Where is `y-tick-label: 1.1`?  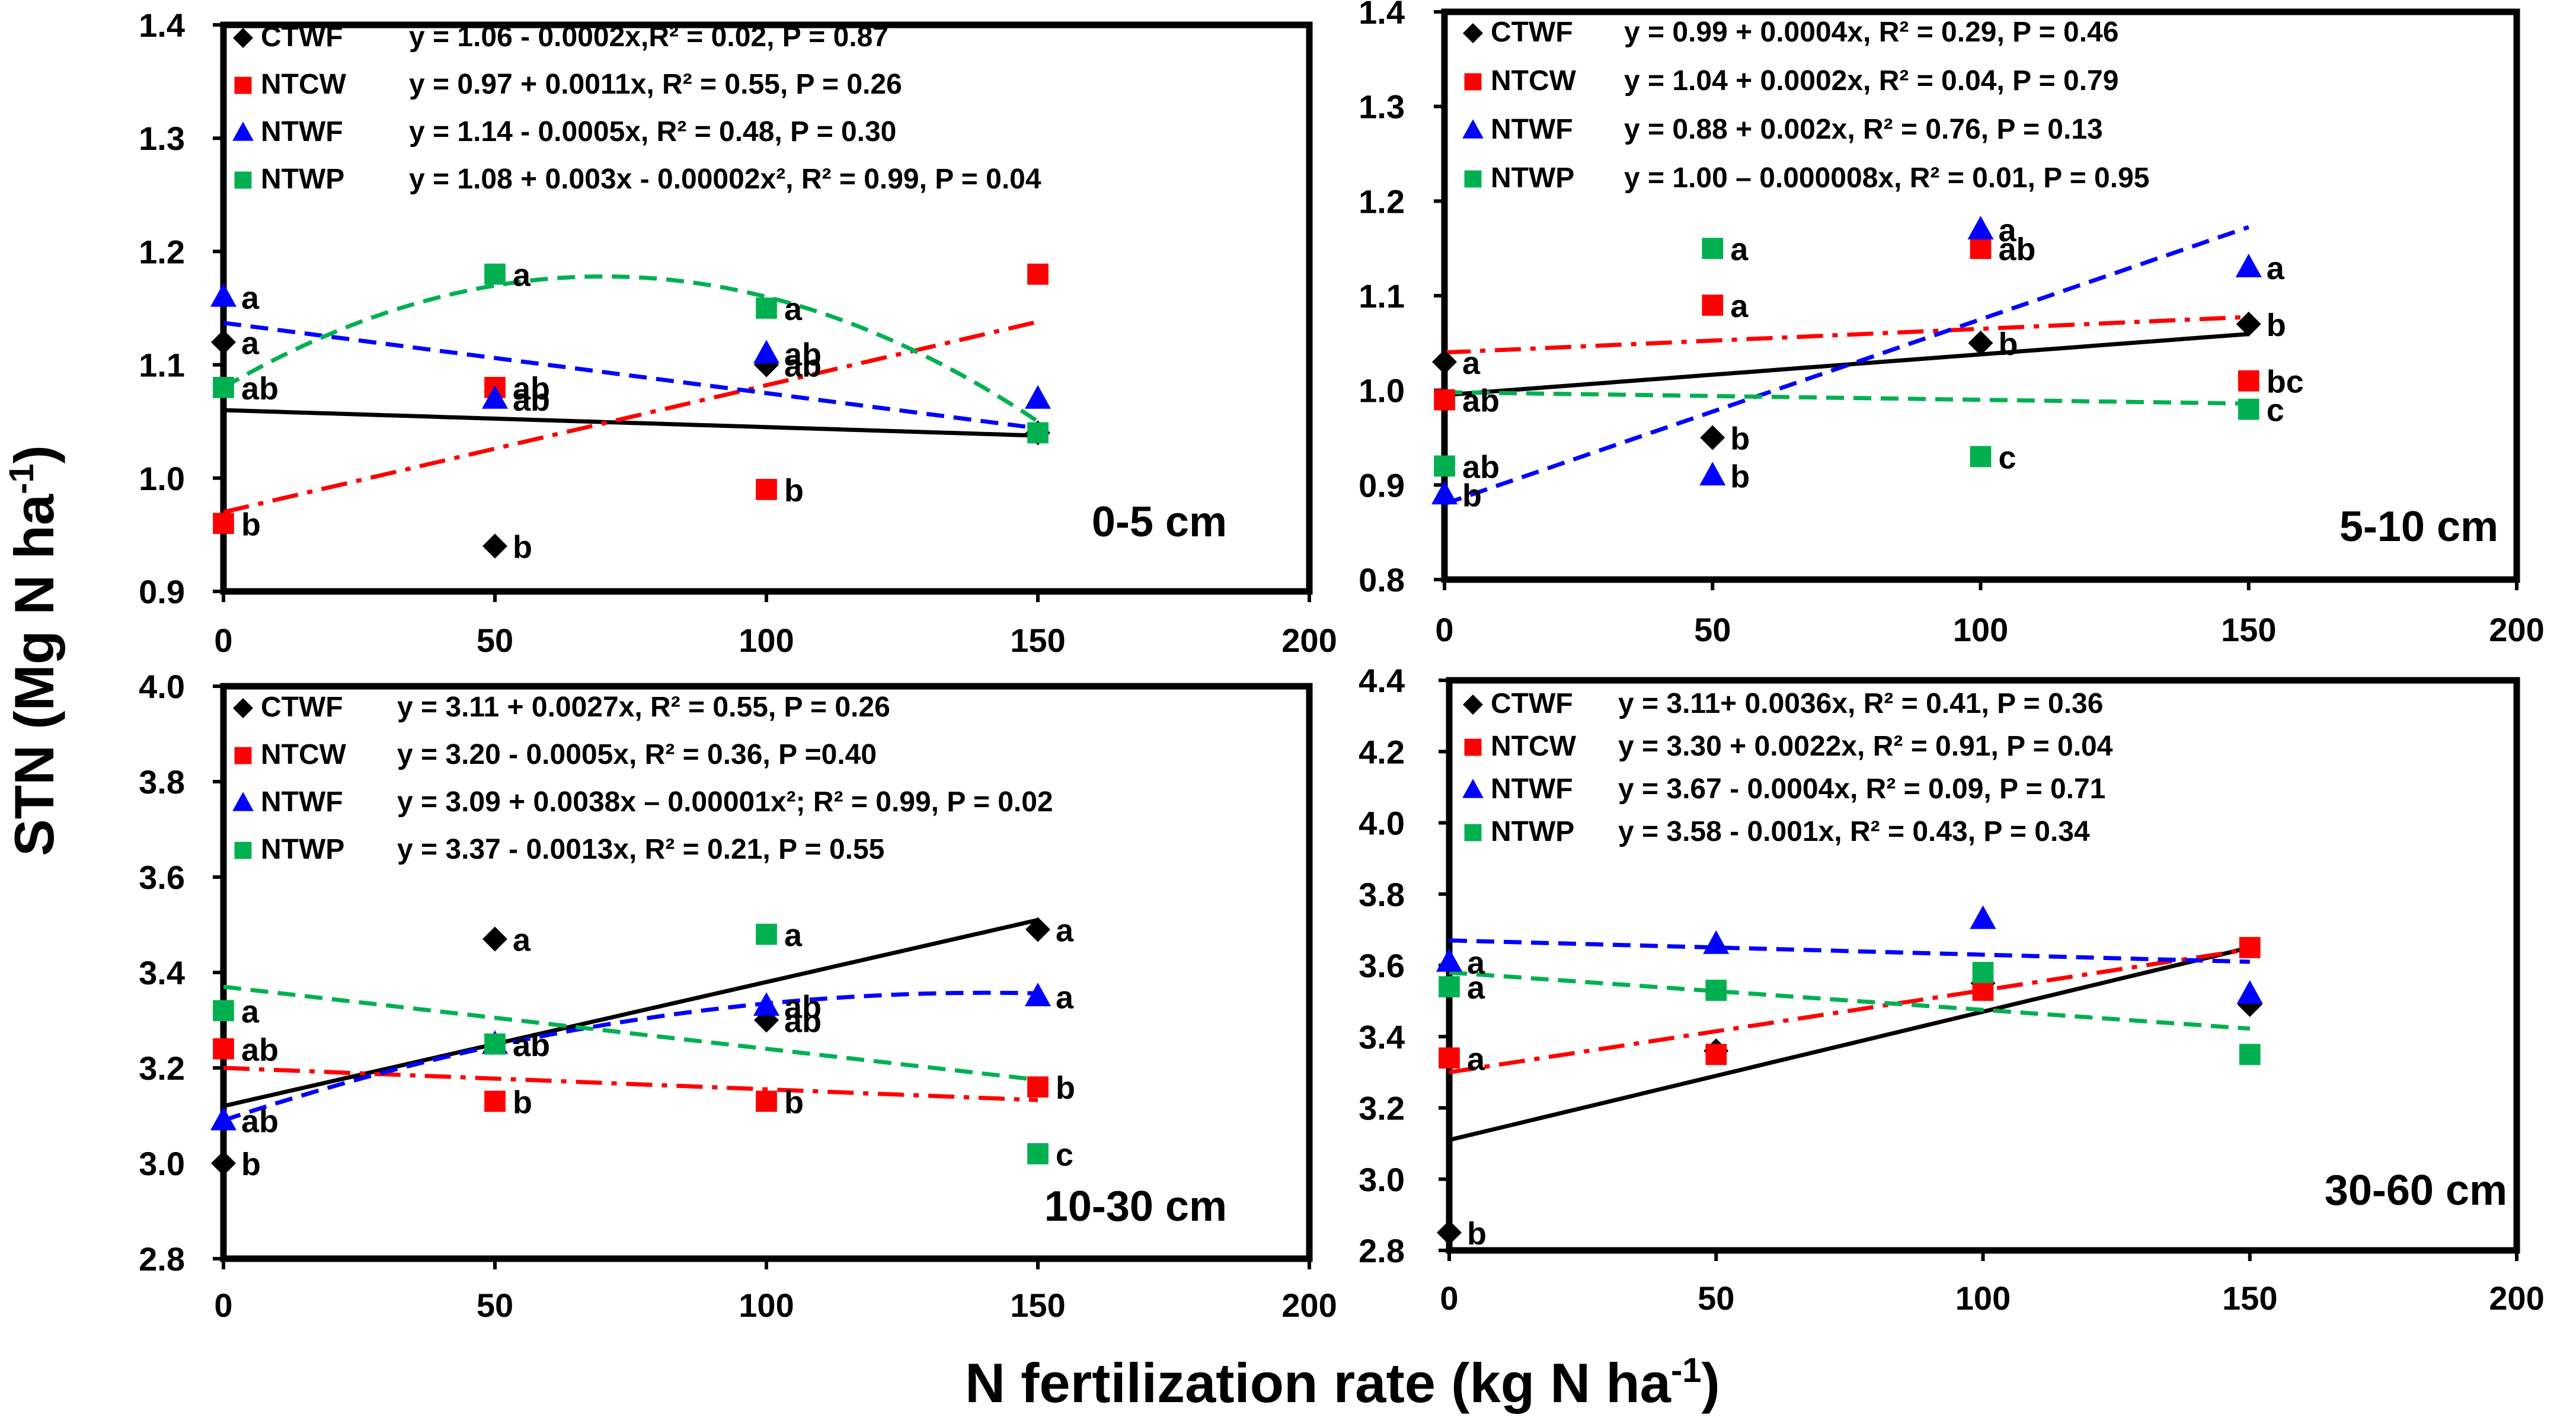 y-tick-label: 1.1 is located at coordinates (162, 366).